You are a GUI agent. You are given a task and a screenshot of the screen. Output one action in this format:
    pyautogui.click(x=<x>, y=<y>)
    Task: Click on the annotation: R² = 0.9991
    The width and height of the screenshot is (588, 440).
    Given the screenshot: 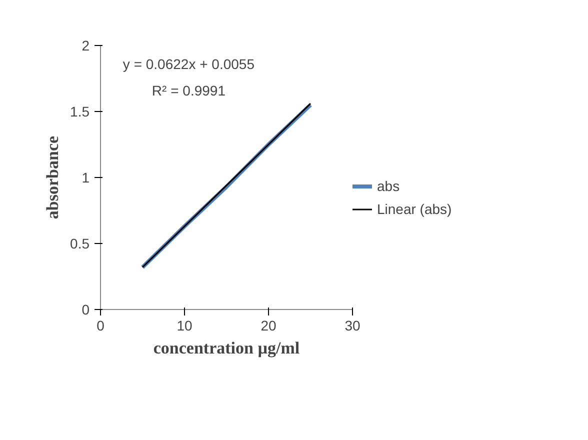 What is the action you would take?
    pyautogui.click(x=189, y=90)
    